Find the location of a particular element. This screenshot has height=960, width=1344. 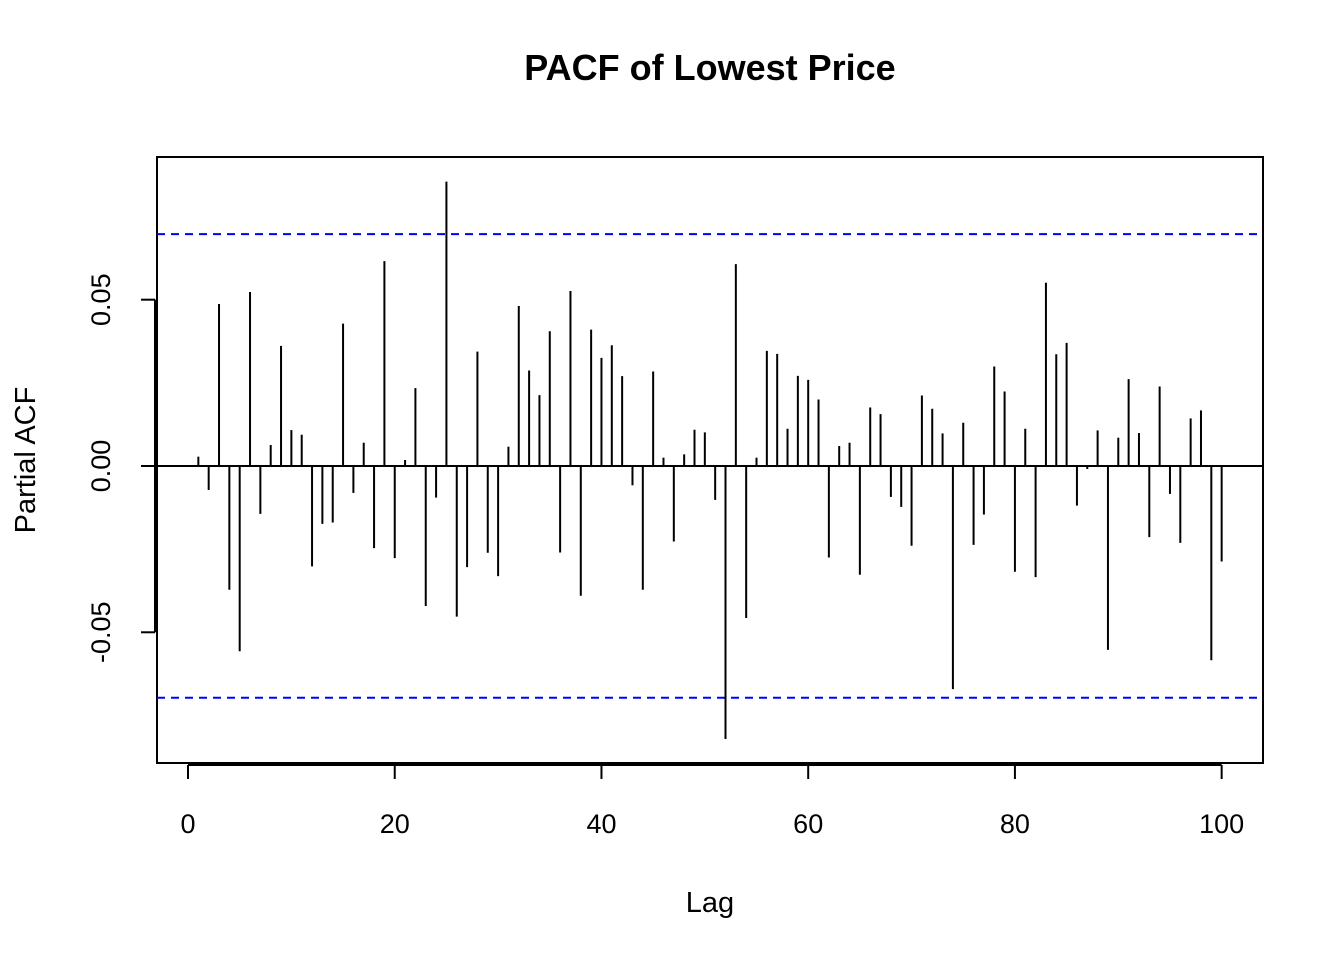

chart-title: PACF of Lowest Price is located at coordinates (709, 67).